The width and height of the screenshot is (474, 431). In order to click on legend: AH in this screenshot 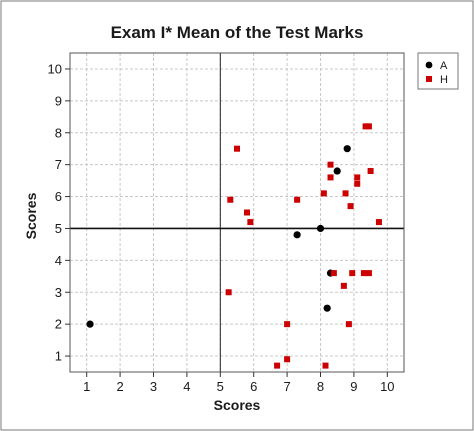, I will do `click(438, 71)`.